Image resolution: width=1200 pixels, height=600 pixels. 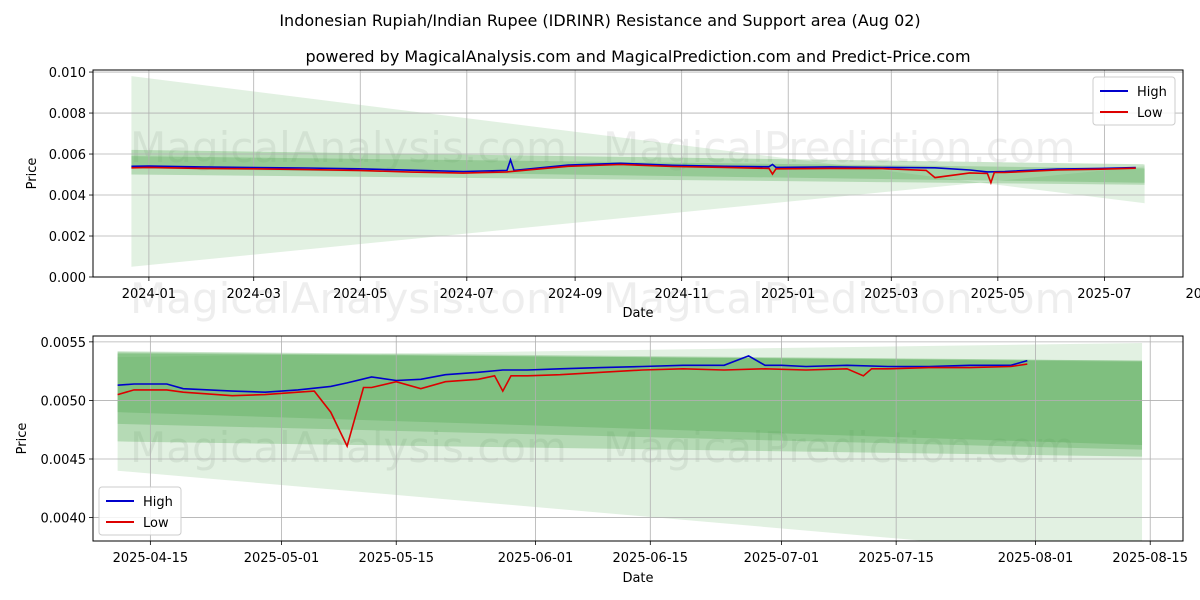 What do you see at coordinates (1036, 558) in the screenshot?
I see `x-tick-label: 2025-08-01` at bounding box center [1036, 558].